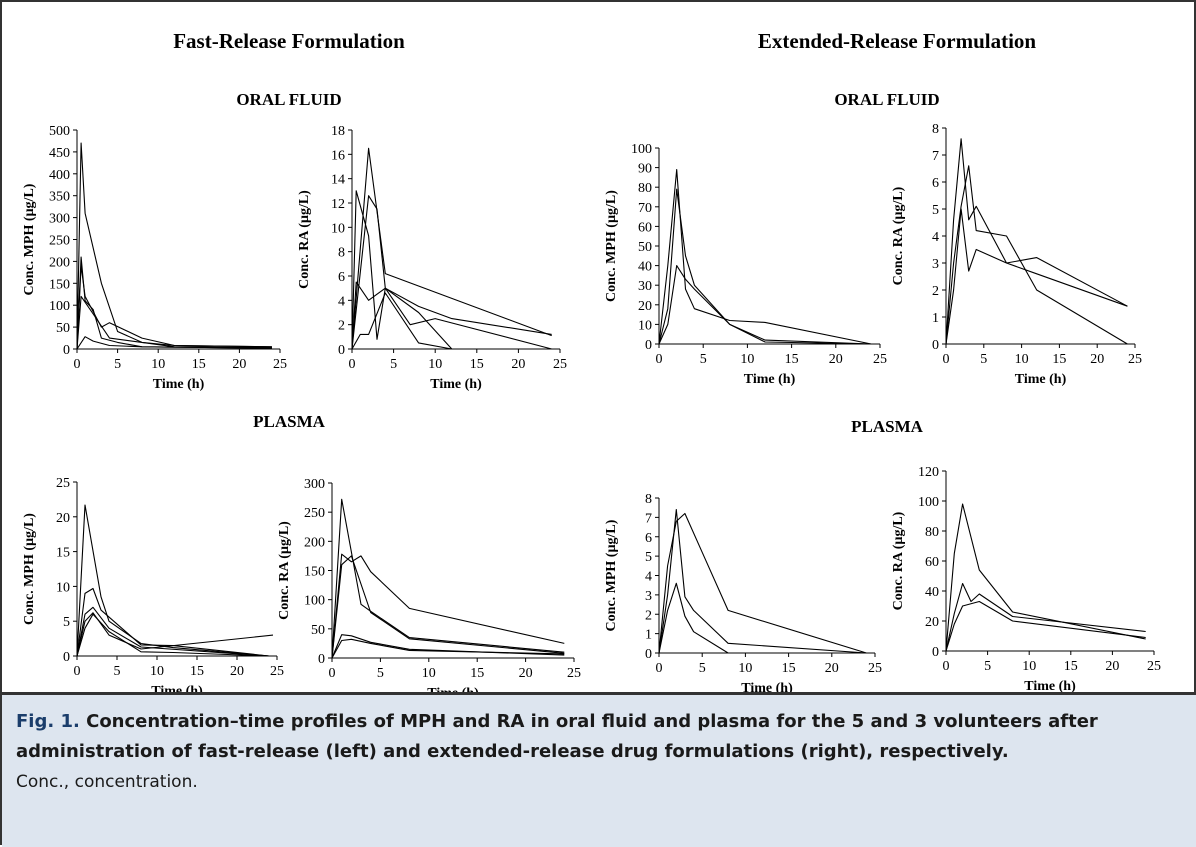  I want to click on subheader-fast-oral-fluid: ORAL FLUID, so click(288, 99).